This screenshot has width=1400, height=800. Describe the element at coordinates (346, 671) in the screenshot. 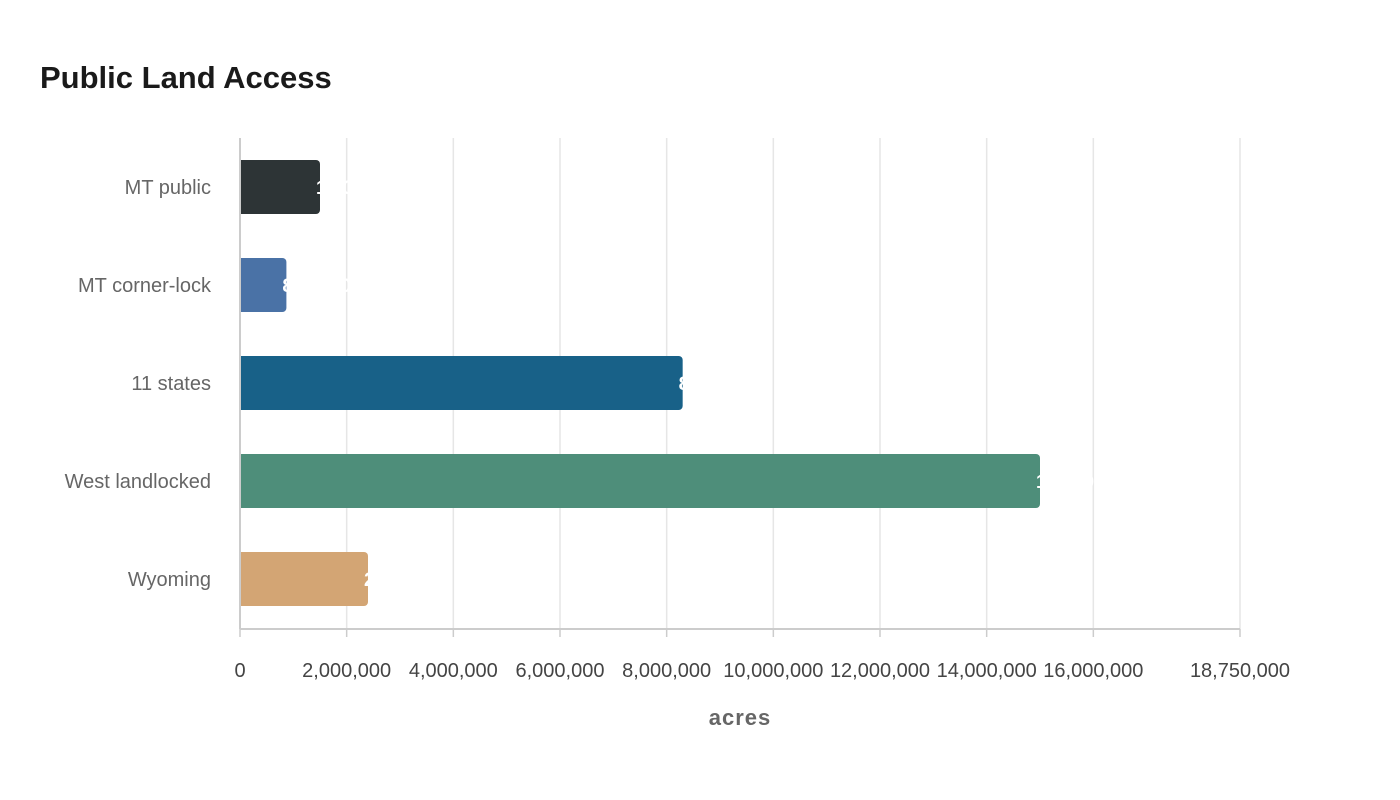

I see `x-tick-label: 2,000,000` at that location.